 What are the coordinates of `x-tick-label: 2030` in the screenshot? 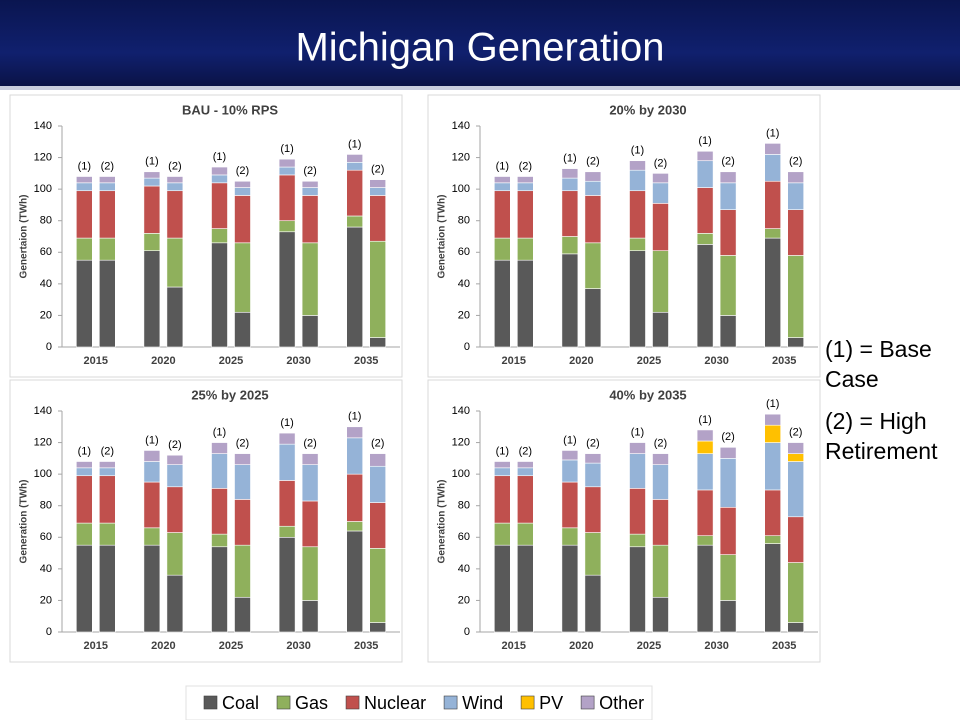 It's located at (298, 361).